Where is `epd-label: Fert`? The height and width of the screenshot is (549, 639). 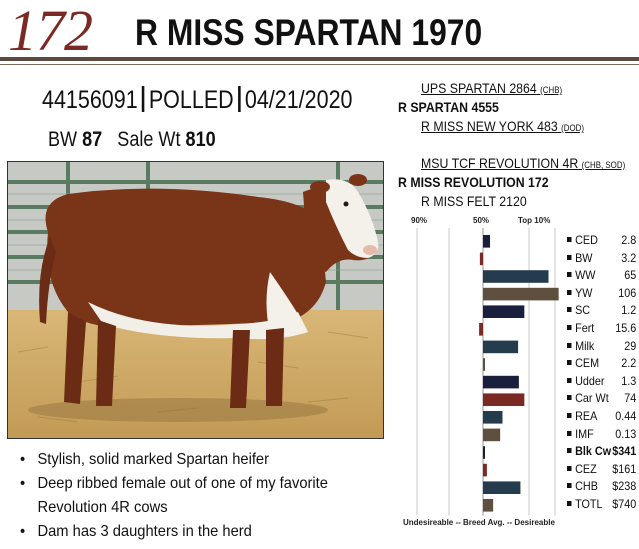 epd-label: Fert is located at coordinates (585, 328).